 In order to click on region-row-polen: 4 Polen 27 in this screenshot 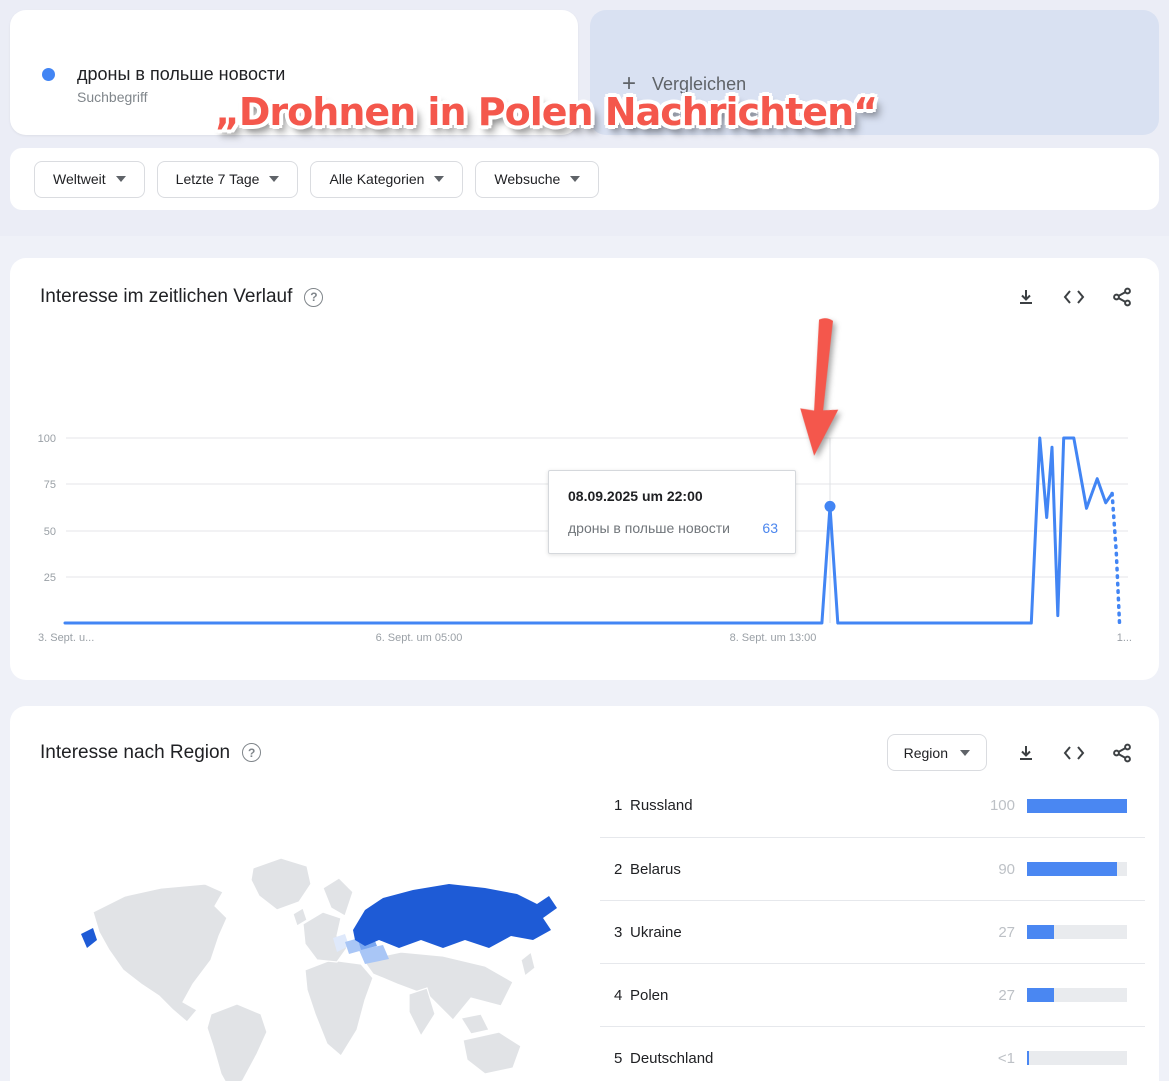, I will do `click(872, 994)`.